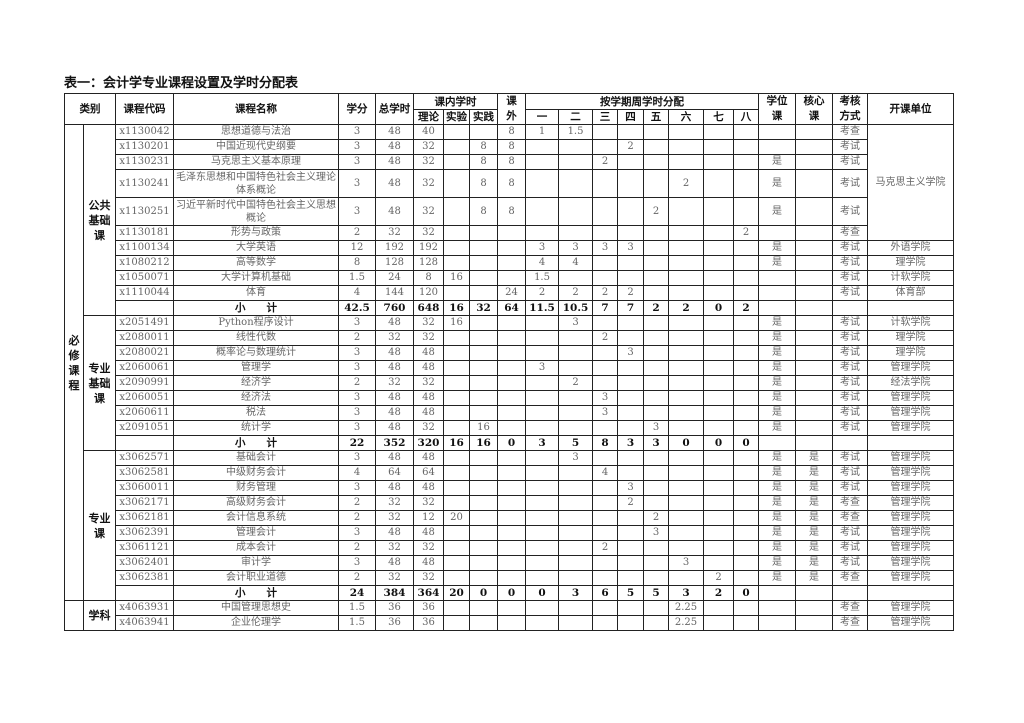 Image resolution: width=1024 pixels, height=723 pixels. Describe the element at coordinates (910, 338) in the screenshot. I see `offering-unit: 理学院` at that location.